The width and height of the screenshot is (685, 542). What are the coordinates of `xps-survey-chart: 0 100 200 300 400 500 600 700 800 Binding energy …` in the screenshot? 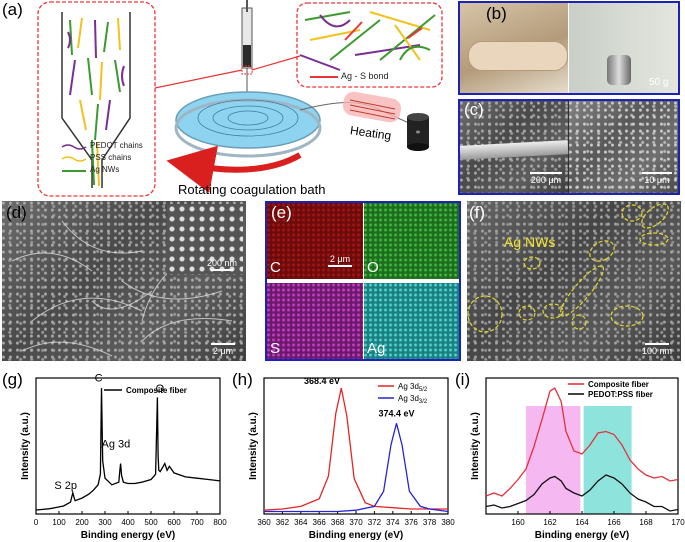 It's located at (123, 456).